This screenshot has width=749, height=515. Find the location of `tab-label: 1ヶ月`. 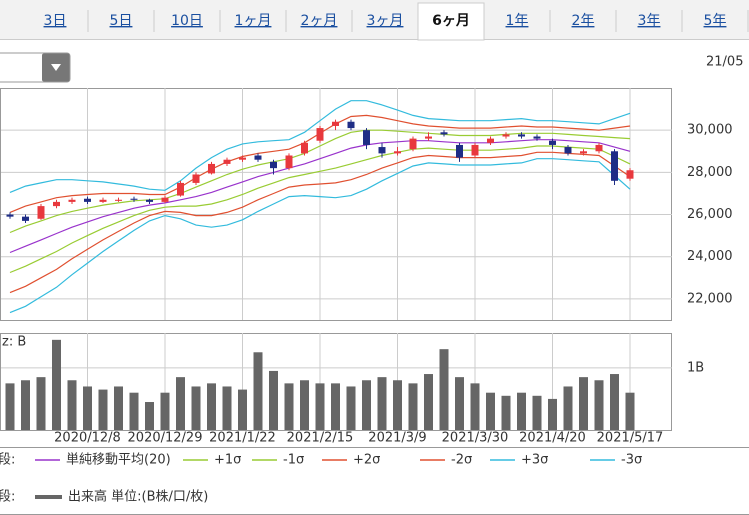

tab-label: 1ヶ月 is located at coordinates (253, 21).